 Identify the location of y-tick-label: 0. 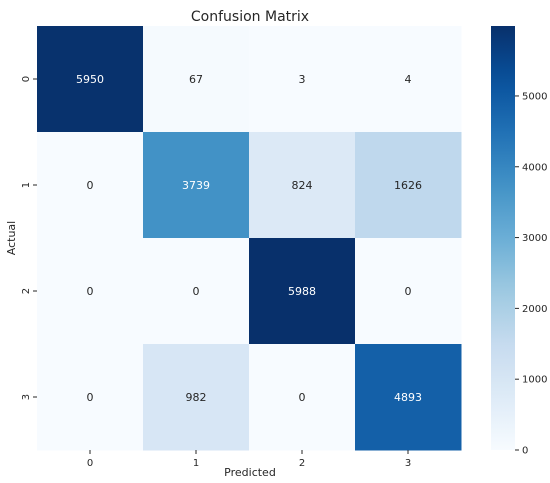
(26, 79).